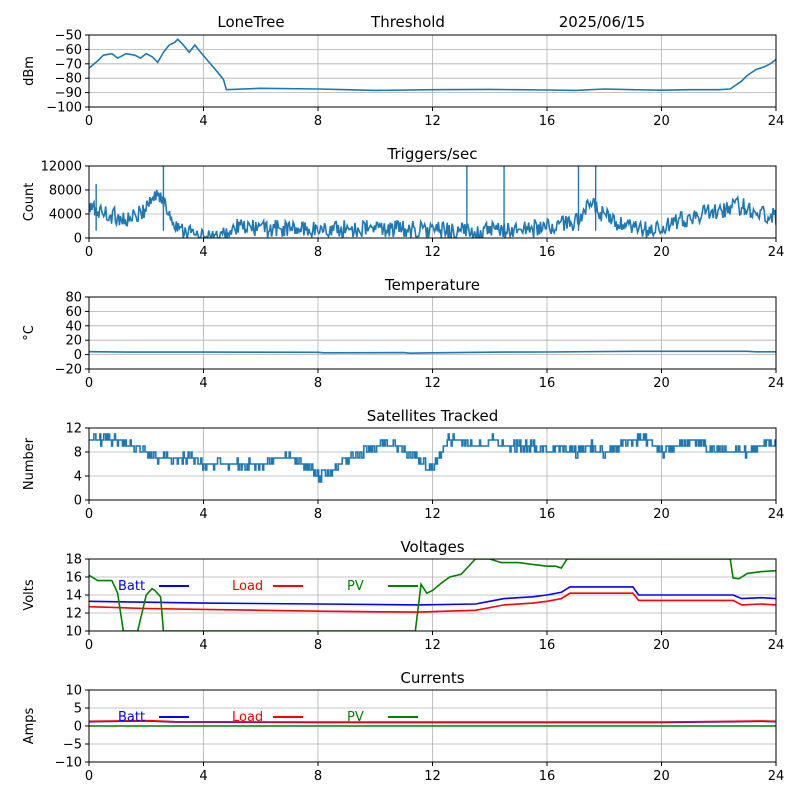 This screenshot has height=800, width=800. Describe the element at coordinates (73, 326) in the screenshot. I see `y-tick-label: 40` at that location.